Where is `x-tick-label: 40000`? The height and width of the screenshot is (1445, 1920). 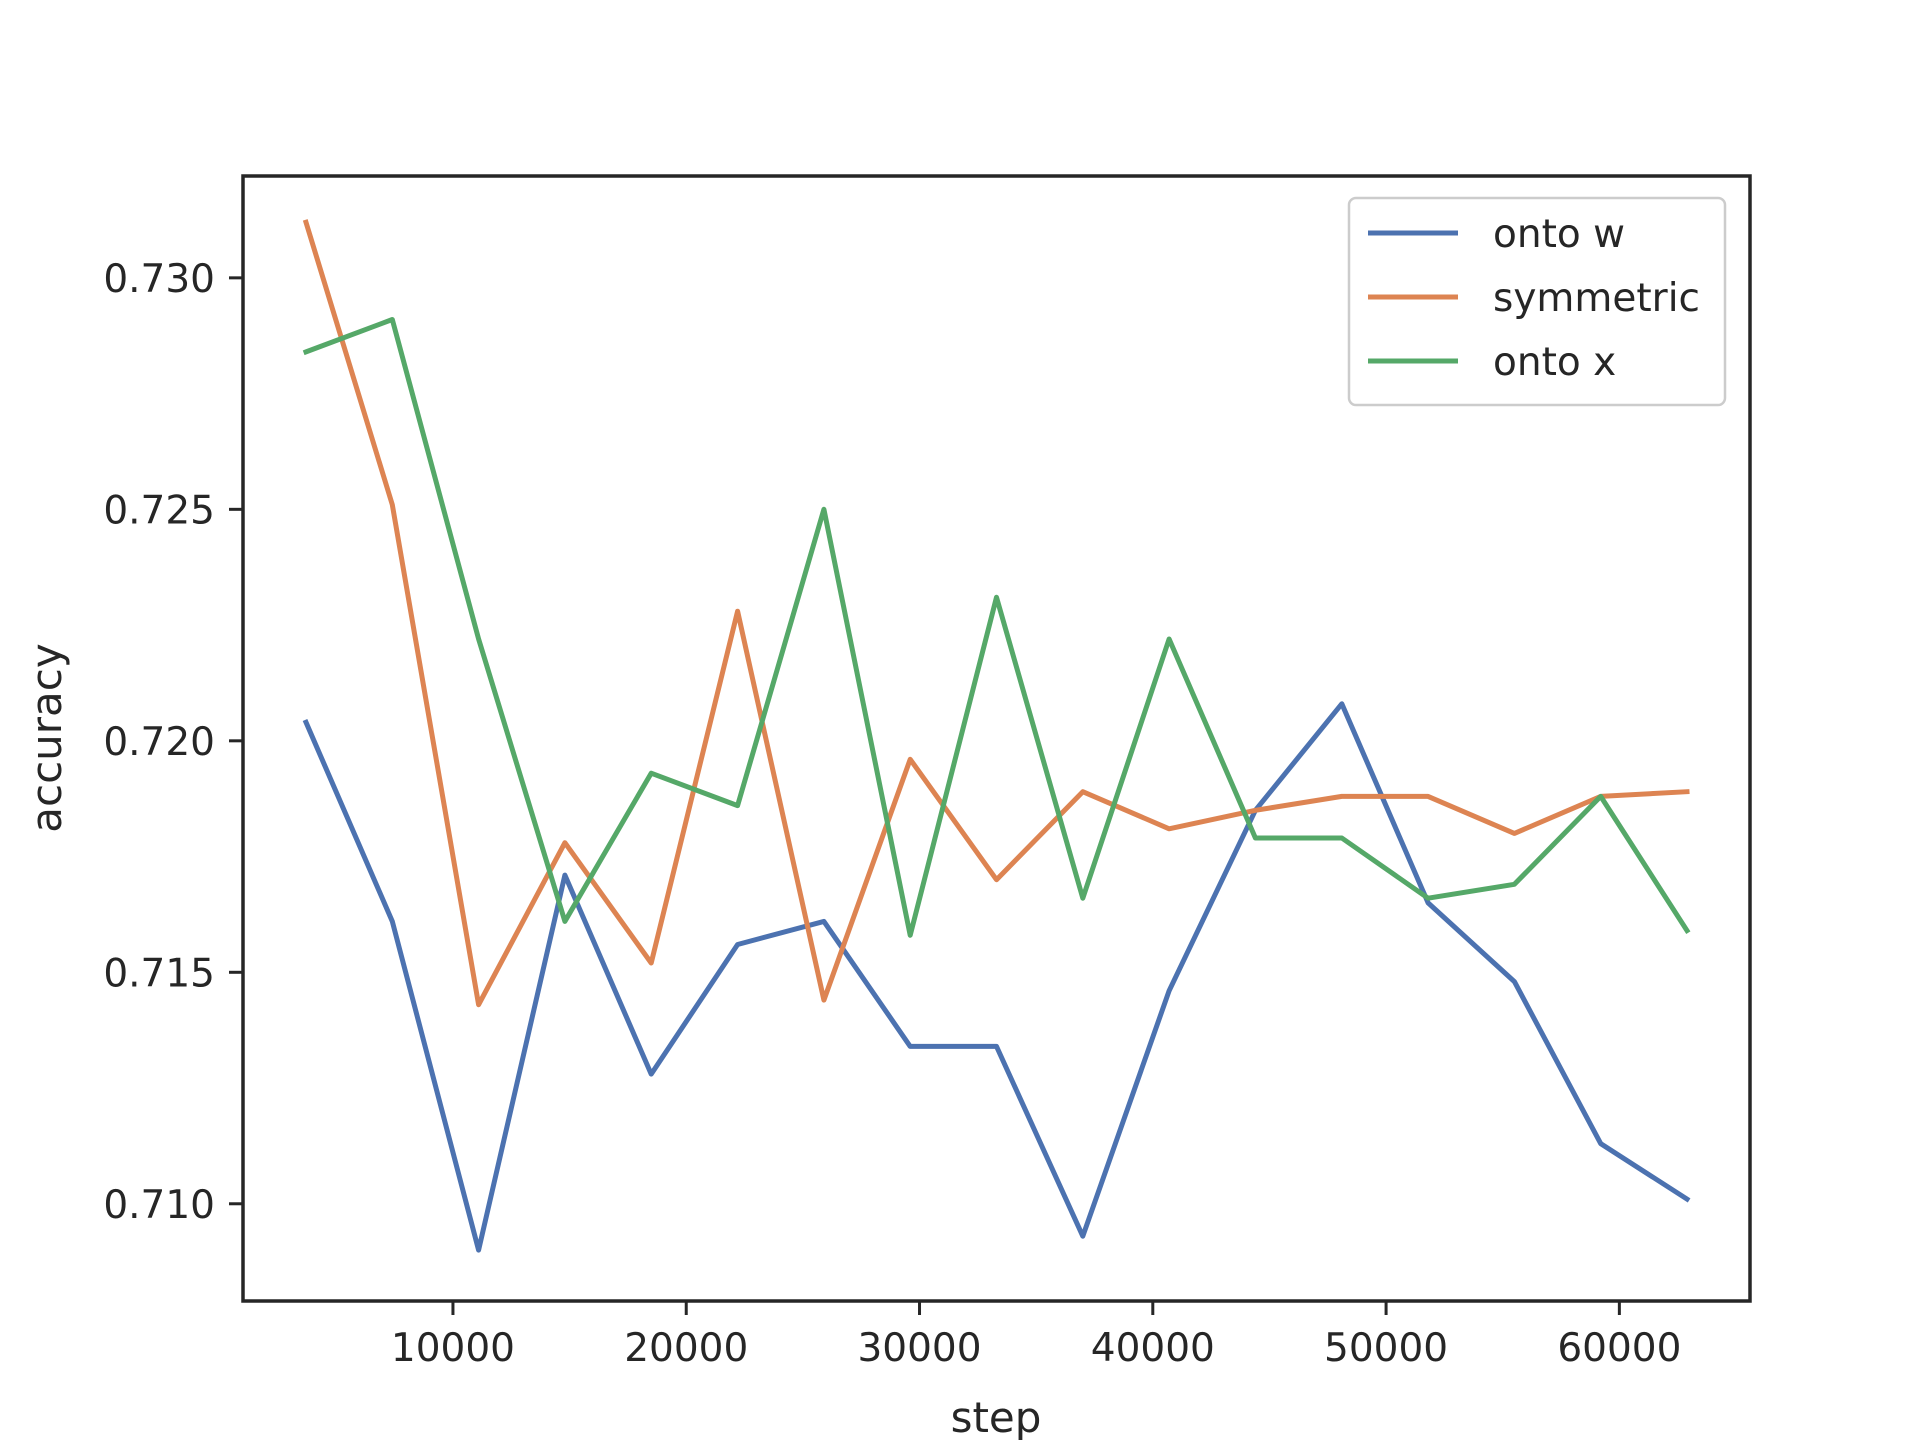 x-tick-label: 40000 is located at coordinates (1153, 1348).